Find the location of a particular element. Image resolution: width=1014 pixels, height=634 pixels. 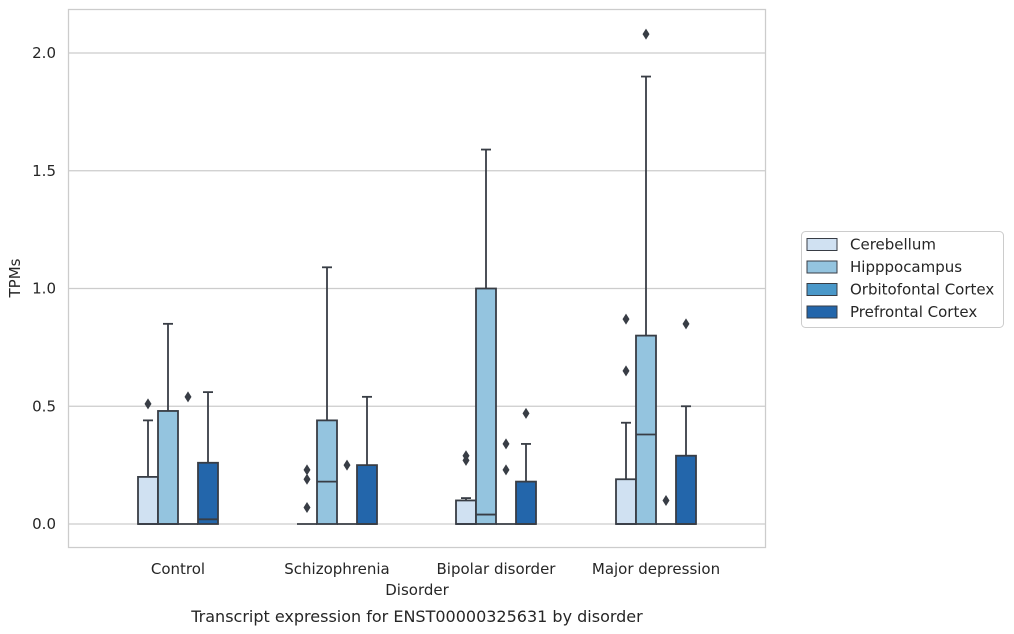

legend-label-prefrontal-cortex: Prefrontal Cortex is located at coordinates (913, 312).